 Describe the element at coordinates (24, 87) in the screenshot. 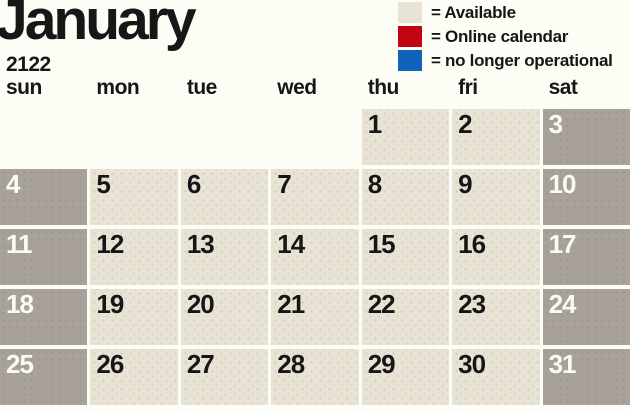

I see `day-header-sun: sun` at that location.